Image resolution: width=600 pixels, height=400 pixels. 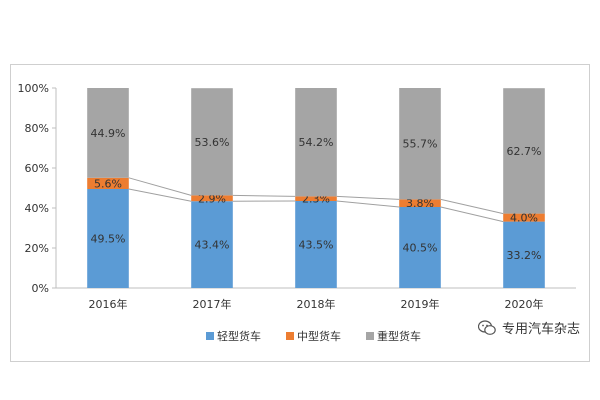 I want to click on x-tick-label: 2016年, so click(x=108, y=304).